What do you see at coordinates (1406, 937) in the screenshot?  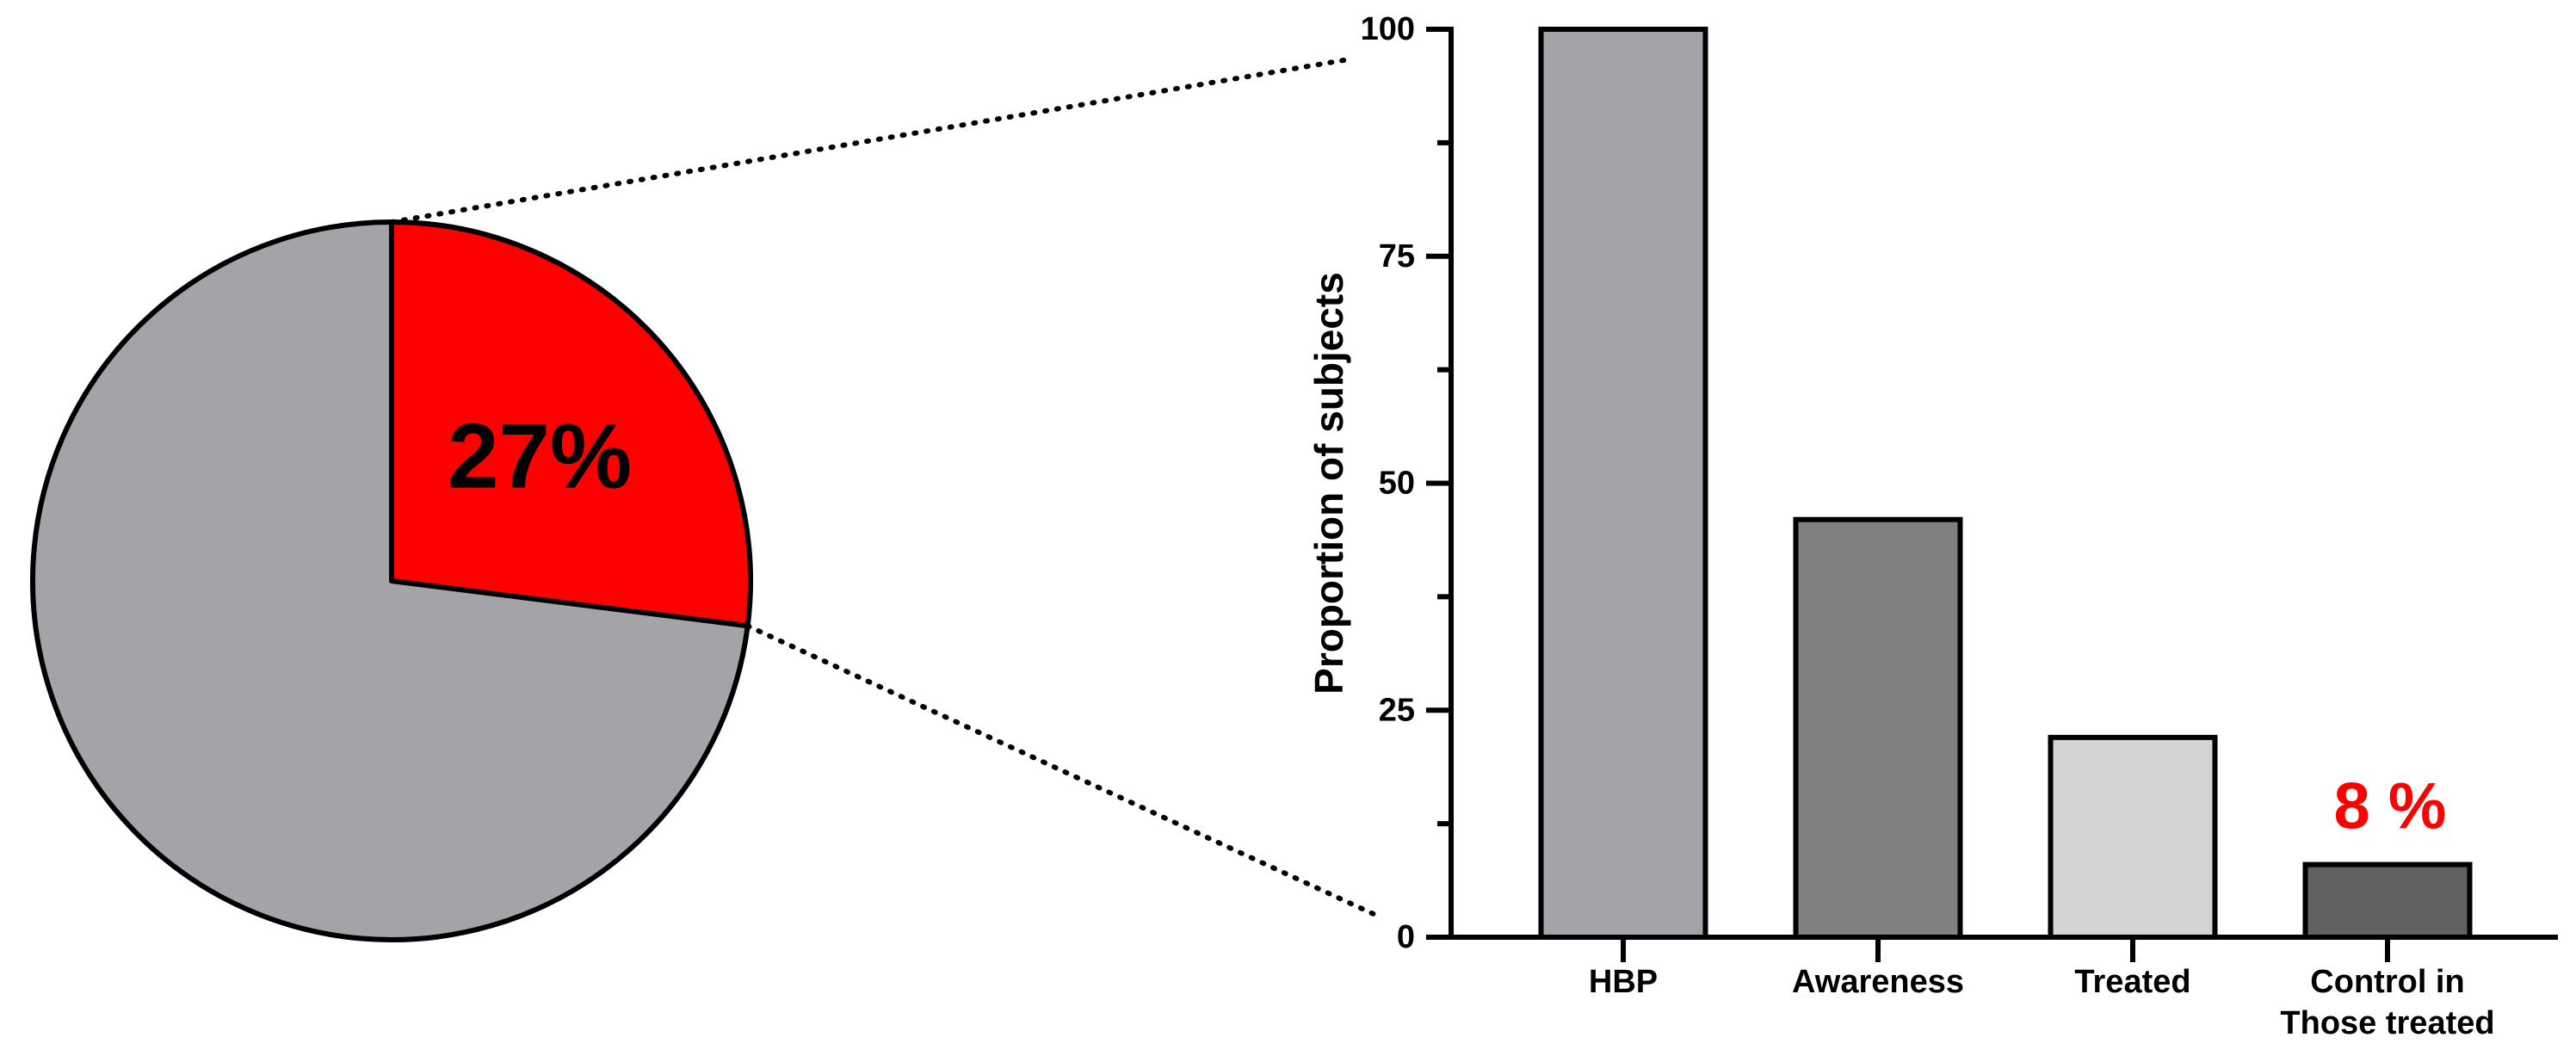 I see `y-tick-label: 0` at bounding box center [1406, 937].